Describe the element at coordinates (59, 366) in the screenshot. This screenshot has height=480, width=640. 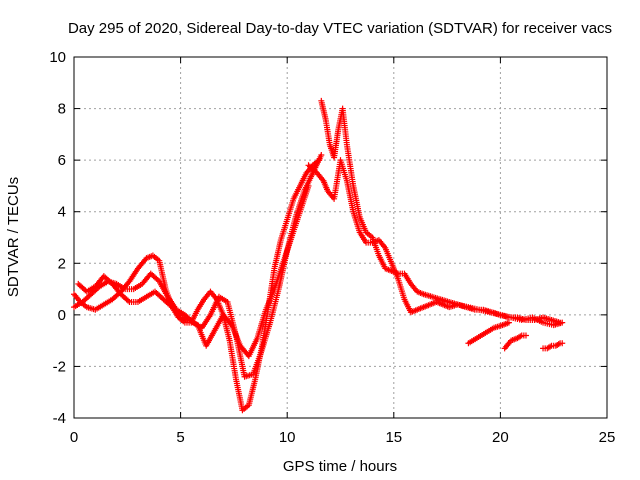
I see `y-tick-label: -2` at that location.